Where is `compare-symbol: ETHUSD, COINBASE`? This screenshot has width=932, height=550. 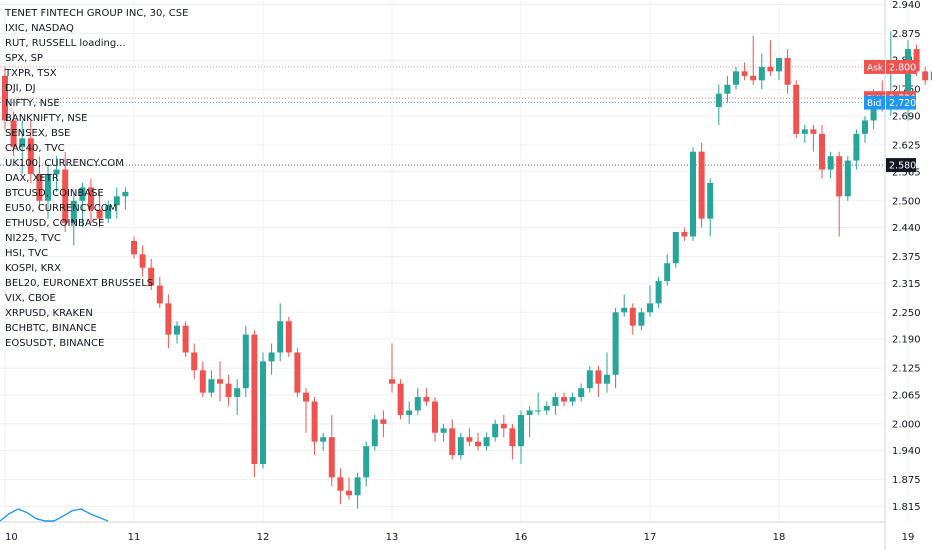
compare-symbol: ETHUSD, COINBASE is located at coordinates (55, 223).